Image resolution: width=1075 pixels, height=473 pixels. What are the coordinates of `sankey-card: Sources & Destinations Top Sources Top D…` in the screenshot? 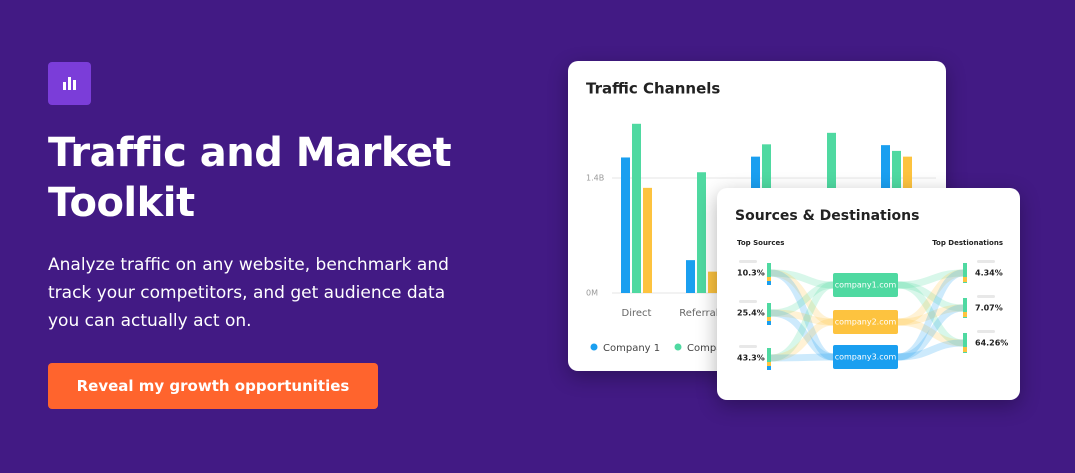 It's located at (868, 294).